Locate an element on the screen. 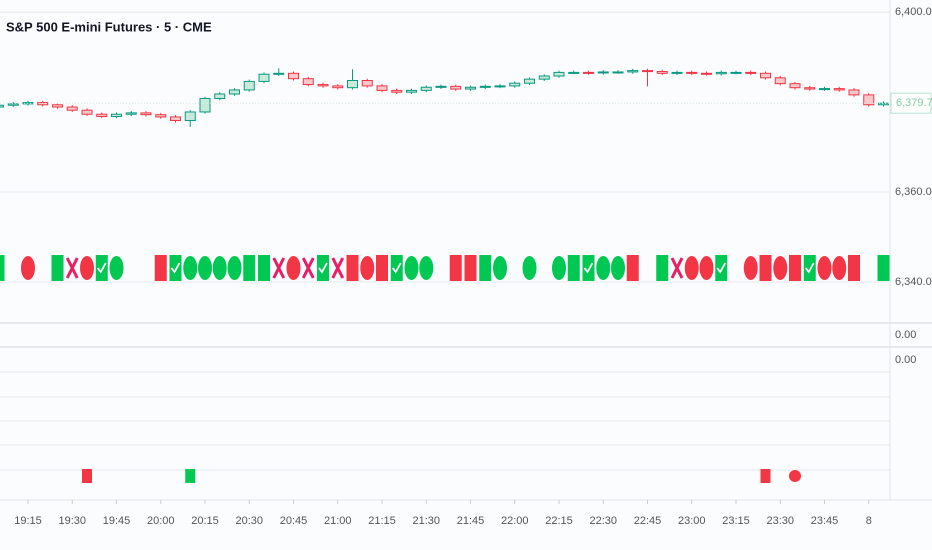 Image resolution: width=932 pixels, height=550 pixels. y-tick-label: 6,360.00 is located at coordinates (913, 192).